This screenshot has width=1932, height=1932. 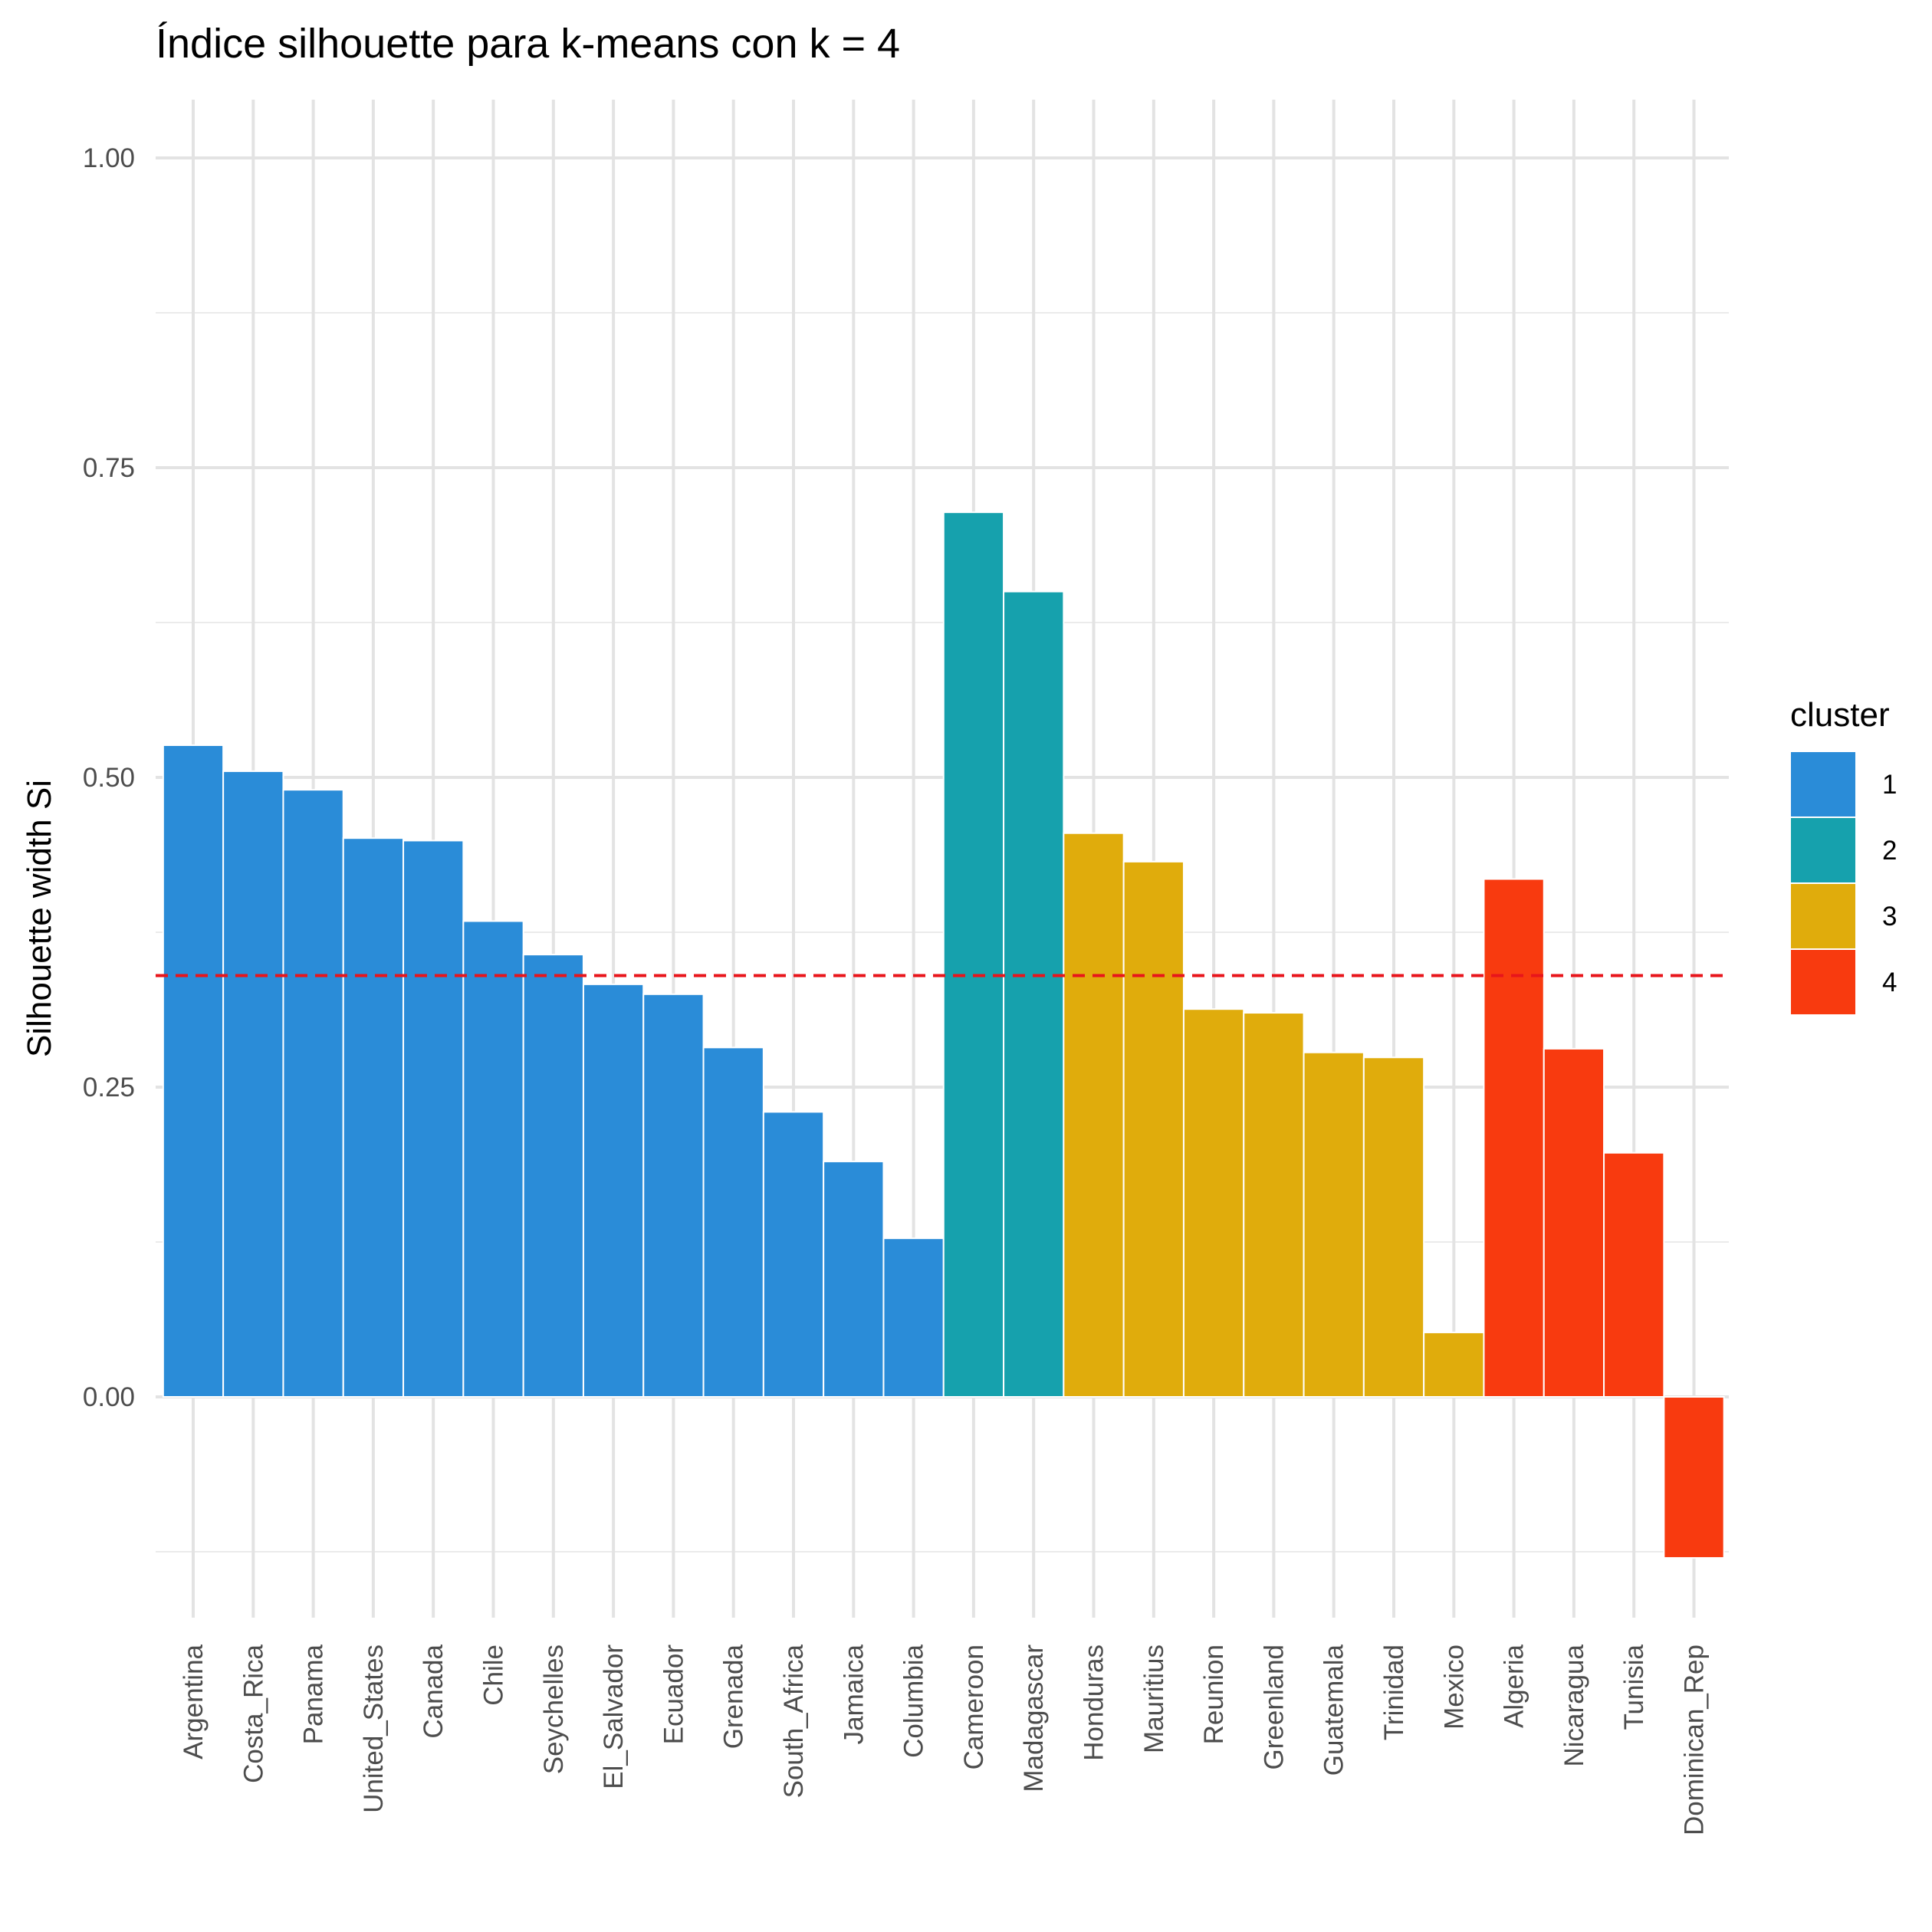 What do you see at coordinates (553, 1176) in the screenshot?
I see `bar-seychelles` at bounding box center [553, 1176].